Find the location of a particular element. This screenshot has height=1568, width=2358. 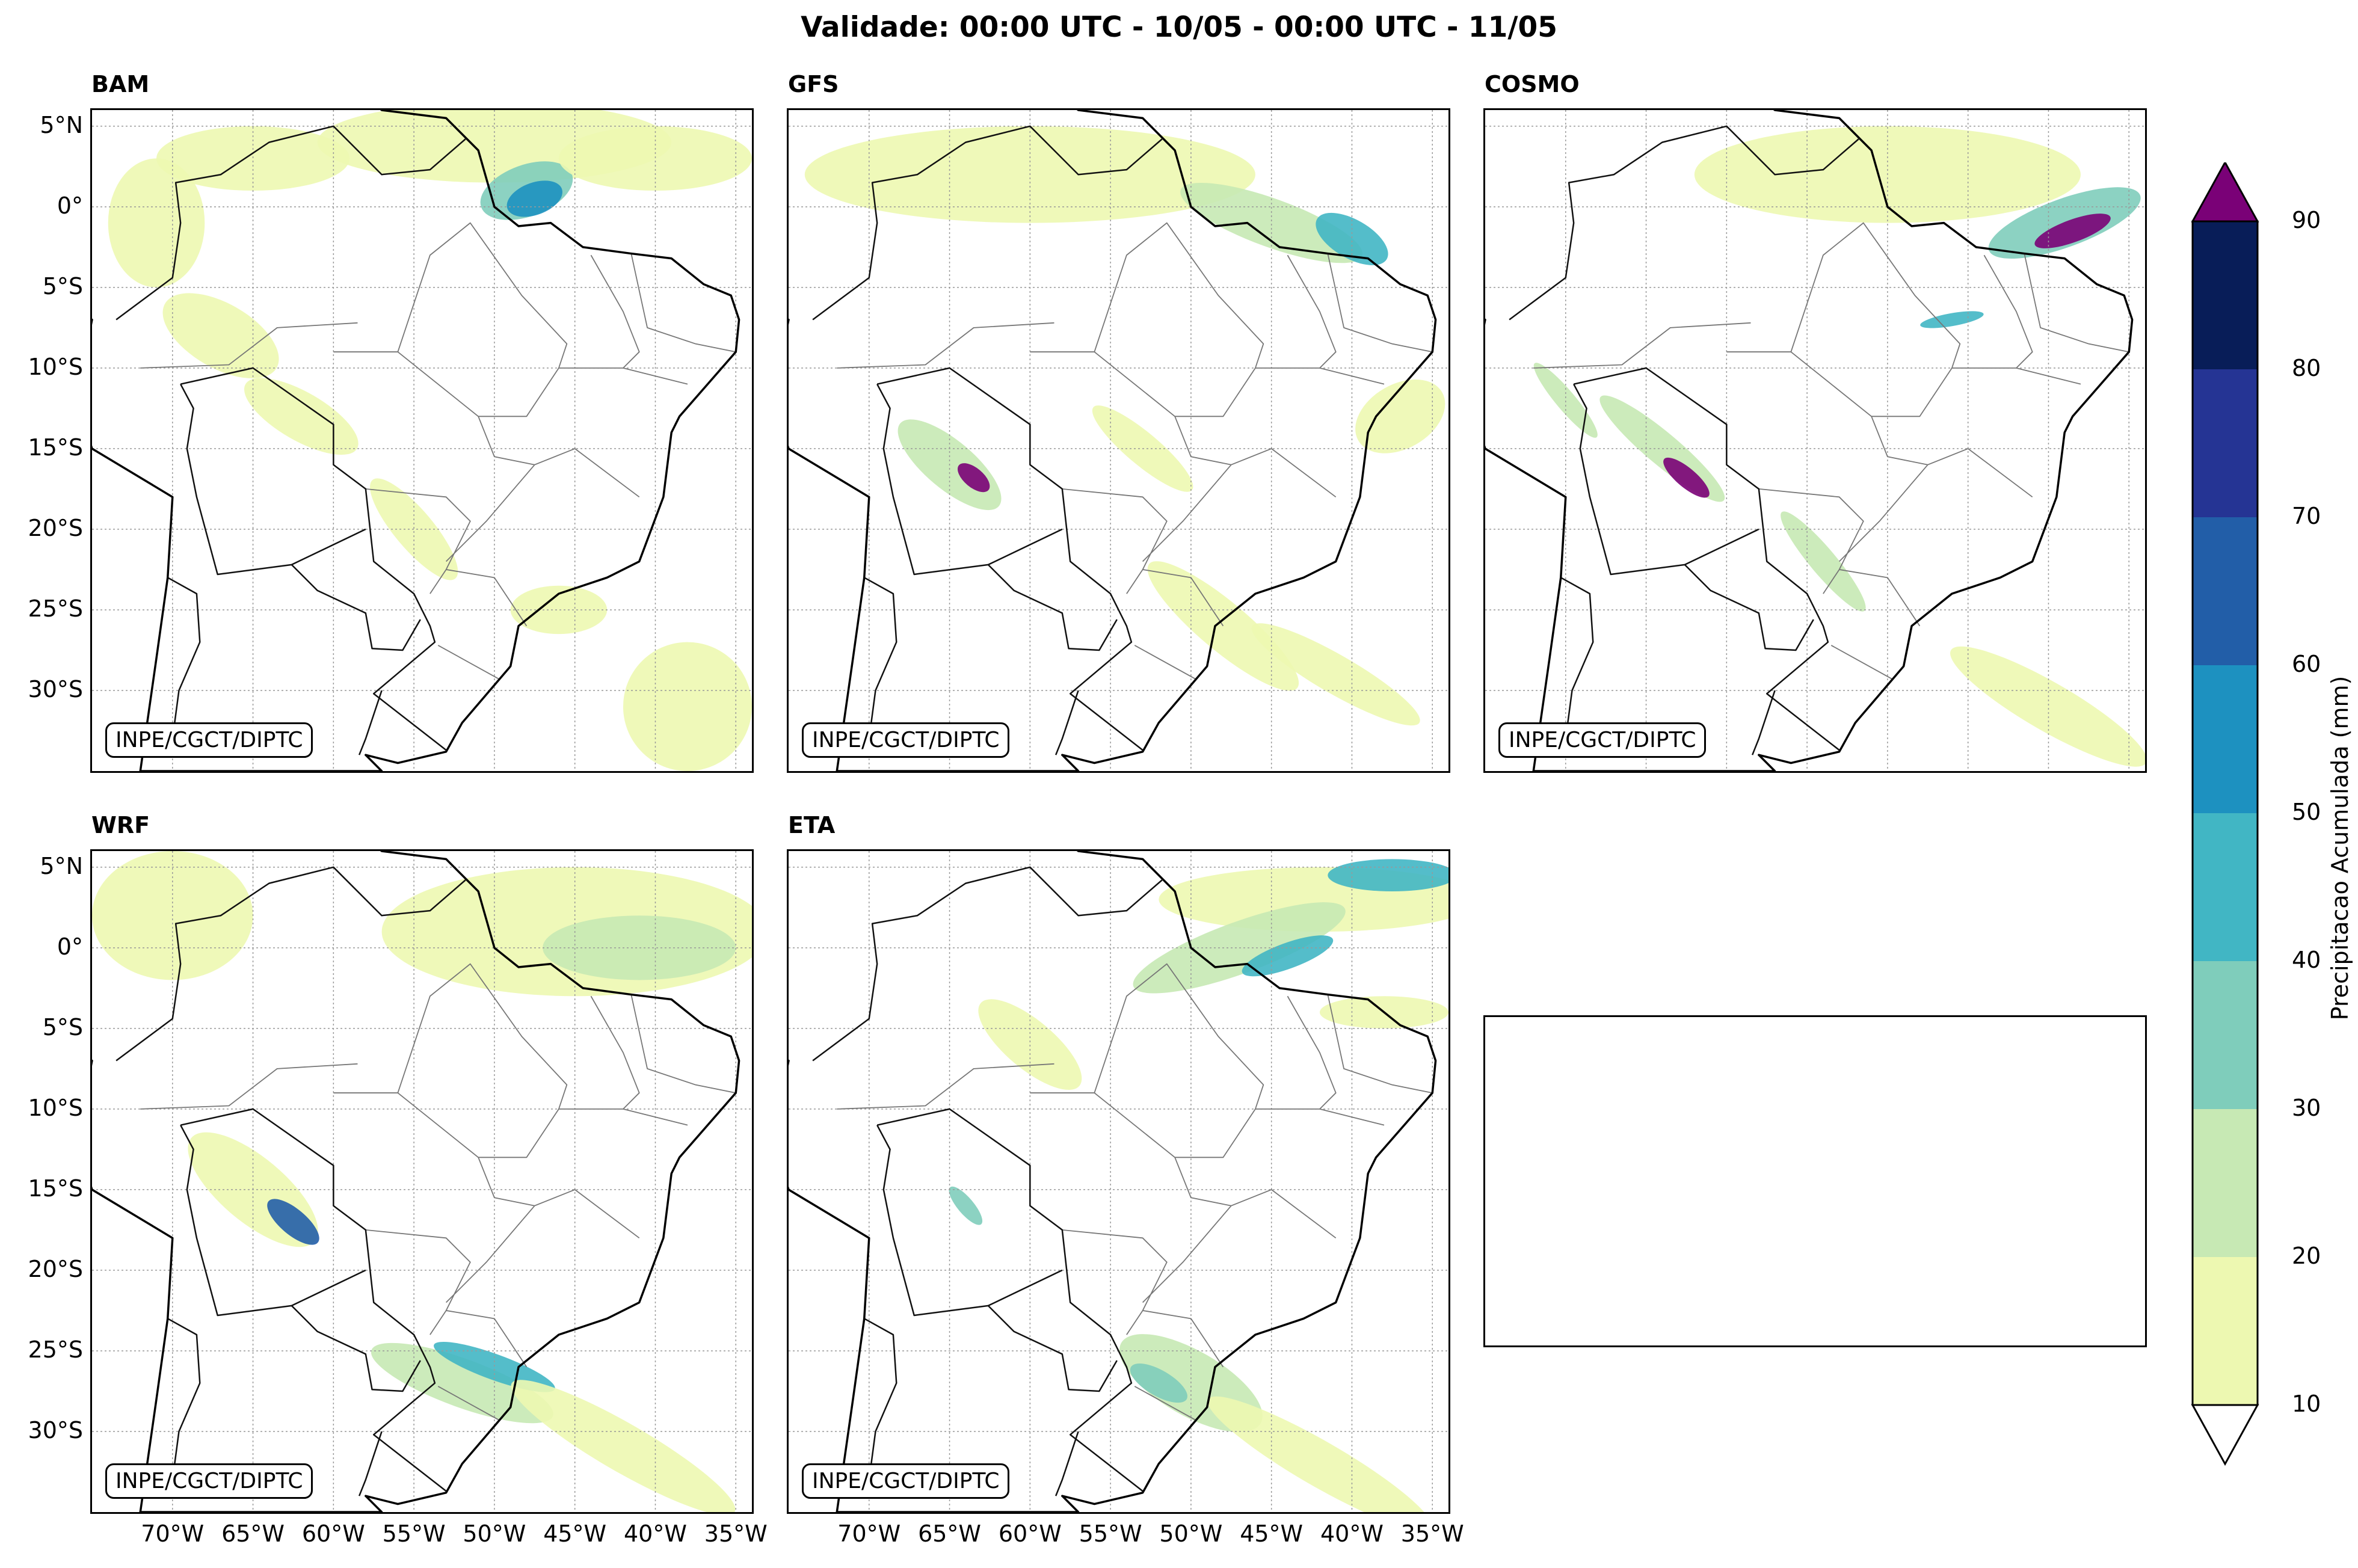

map-panel-eta: INPE/CGCT/DIPTC is located at coordinates (1118, 1181).